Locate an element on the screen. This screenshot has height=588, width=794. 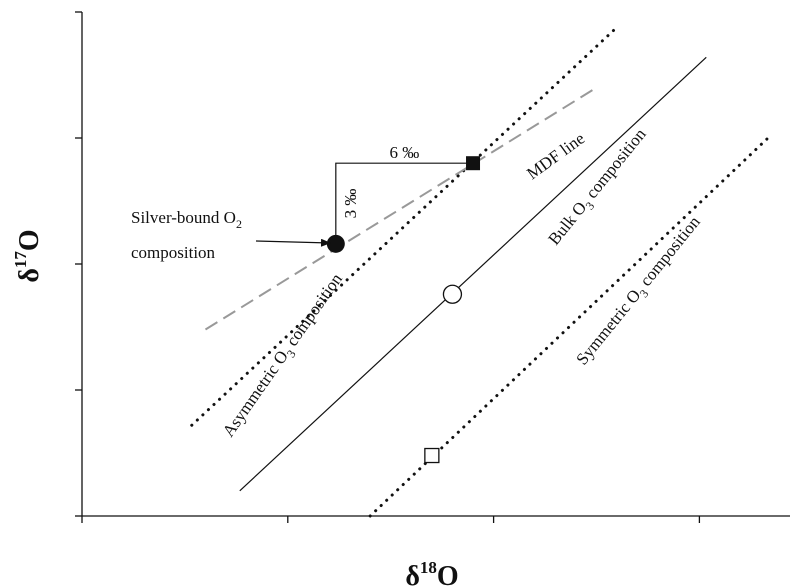
bracket-vertical-label: 3 ‰ is located at coordinates (350, 204).